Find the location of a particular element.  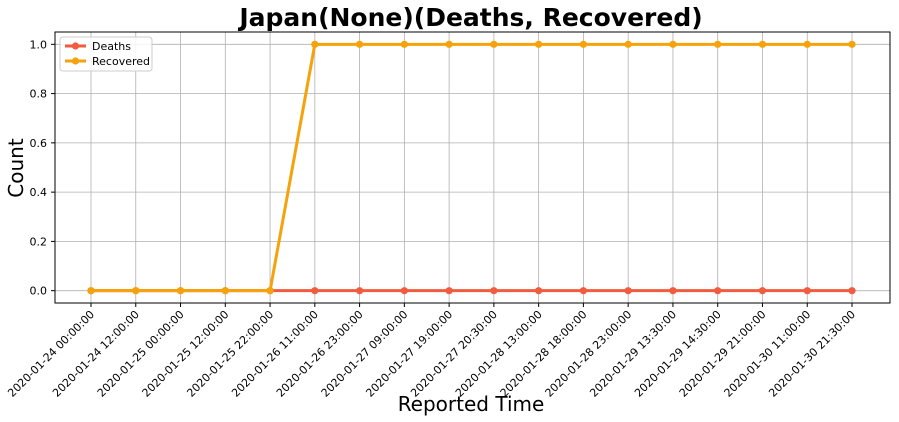

x-tick-label: 2020-01-29 14:30:00 is located at coordinates (678, 354).